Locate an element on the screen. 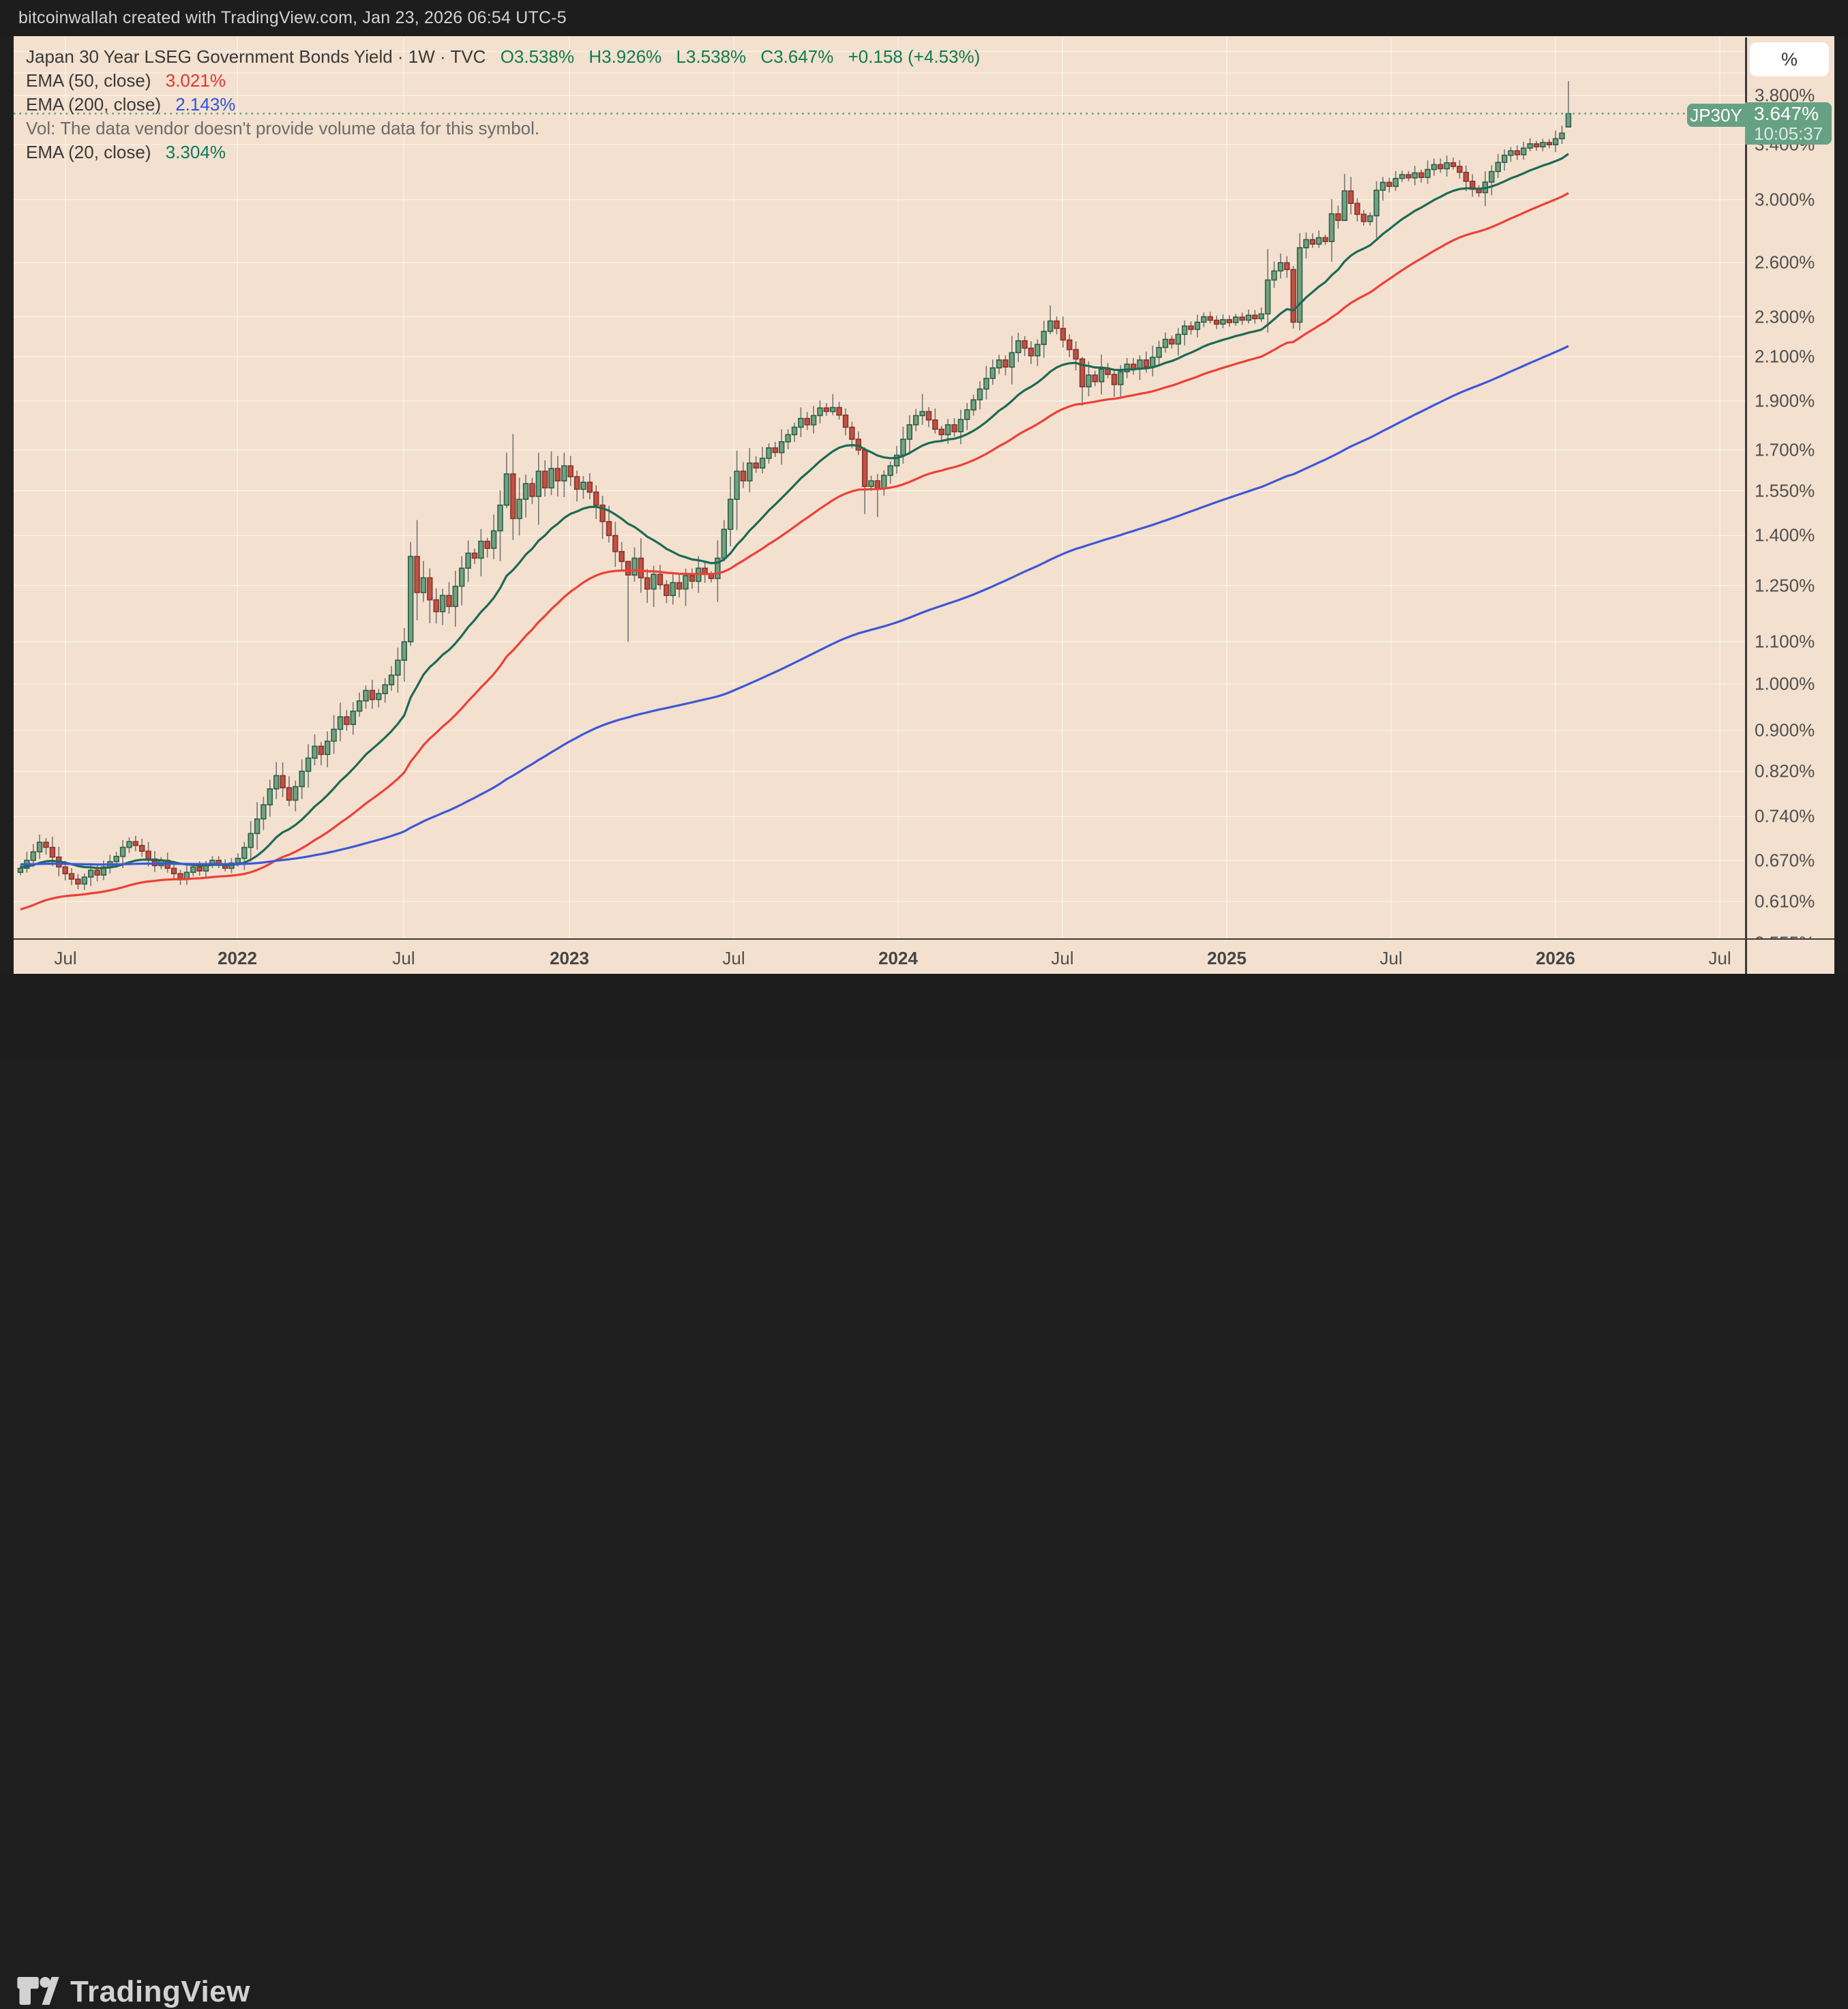 The image size is (1848, 2009). percent-scale-label: % is located at coordinates (1789, 59).